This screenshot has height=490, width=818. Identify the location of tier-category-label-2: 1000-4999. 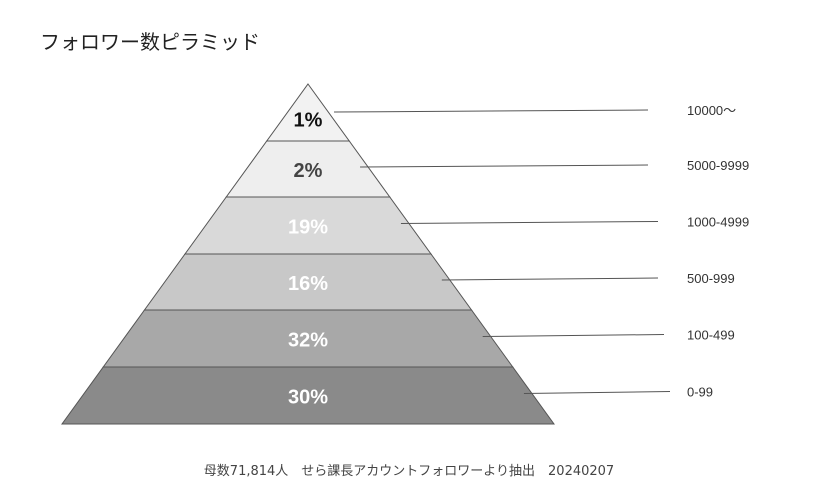
(718, 222).